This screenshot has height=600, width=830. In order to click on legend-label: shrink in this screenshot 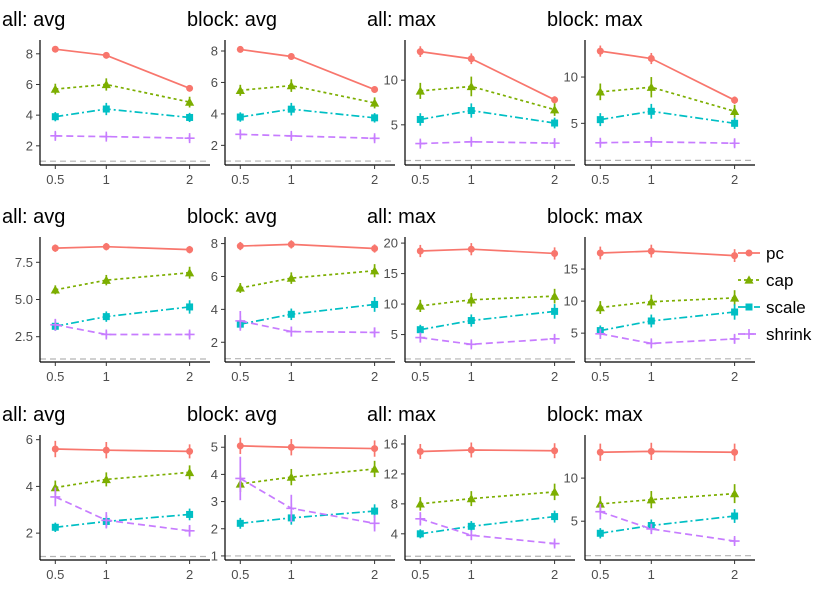, I will do `click(789, 334)`.